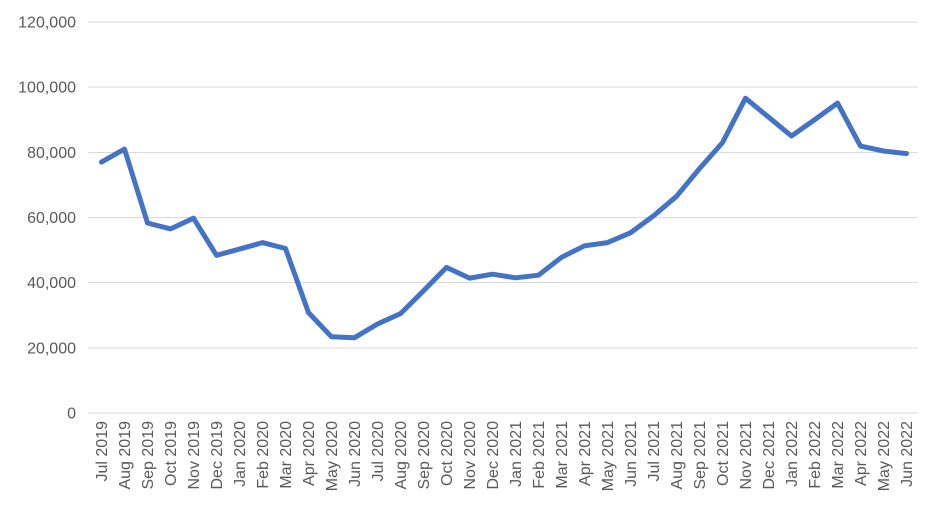 This screenshot has height=515, width=940. Describe the element at coordinates (493, 455) in the screenshot. I see `x-axis-tick-label: Dec 2020` at that location.